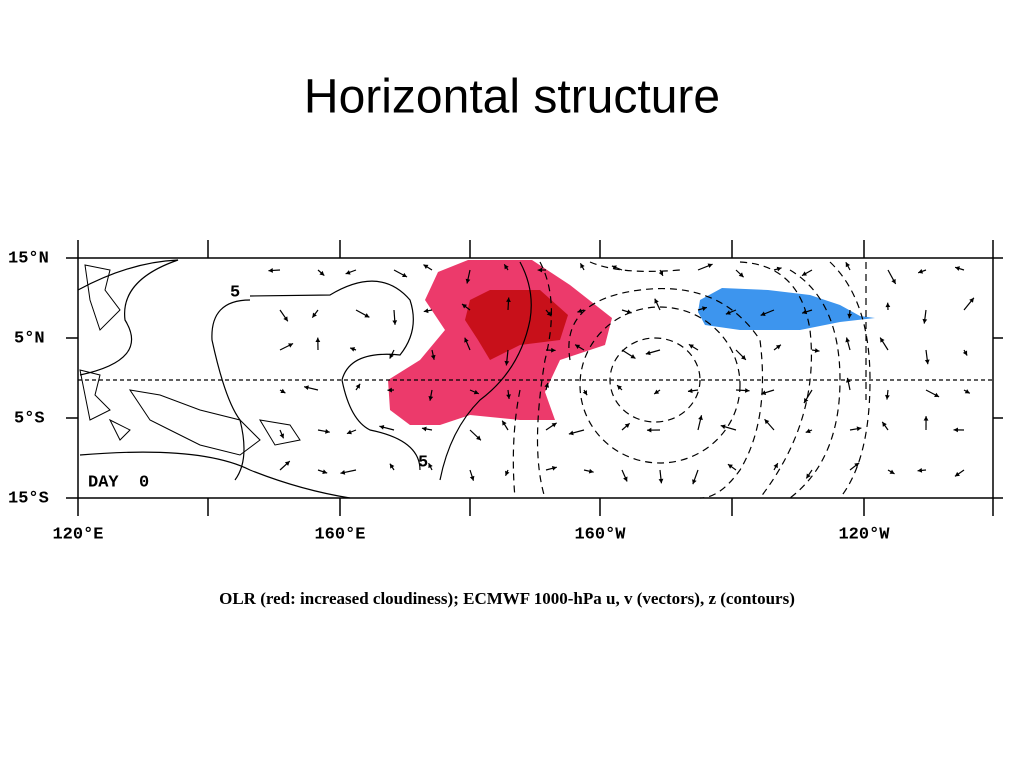 The image size is (1024, 768). I want to click on lon-label: 120°E, so click(77, 534).